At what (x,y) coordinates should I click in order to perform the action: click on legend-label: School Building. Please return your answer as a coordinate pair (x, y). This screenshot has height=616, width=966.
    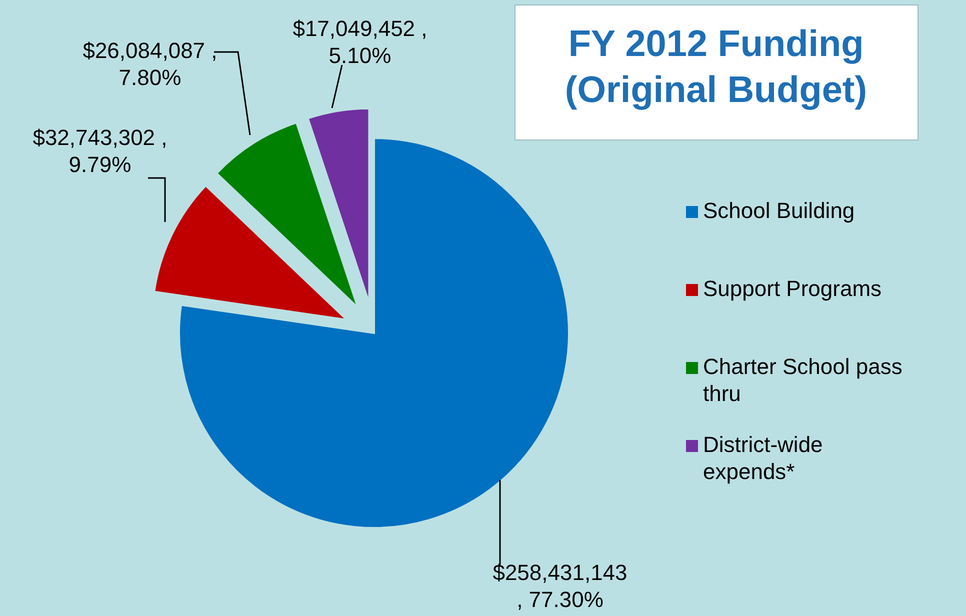
    Looking at the image, I should click on (779, 210).